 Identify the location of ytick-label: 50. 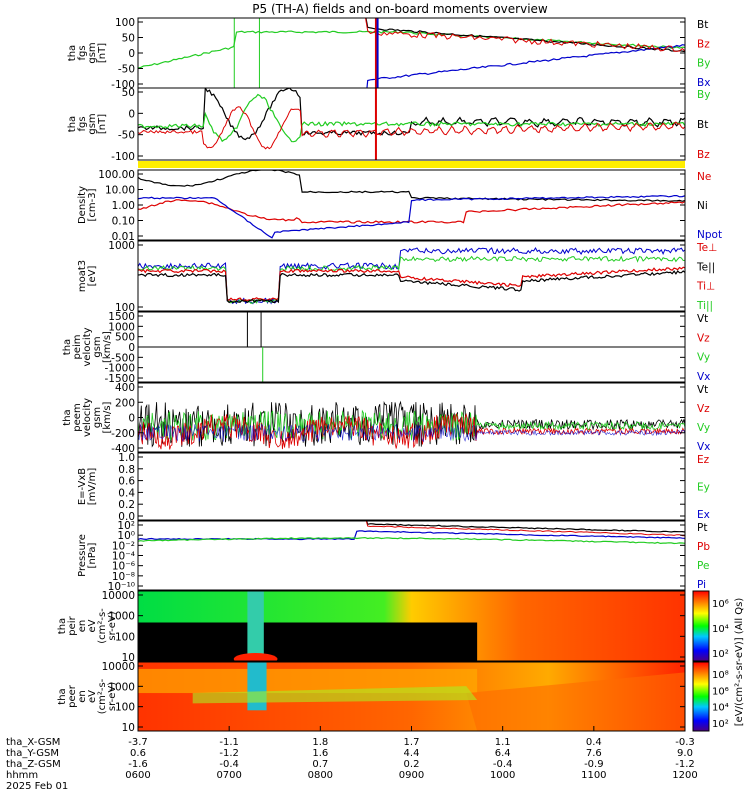
(128, 93).